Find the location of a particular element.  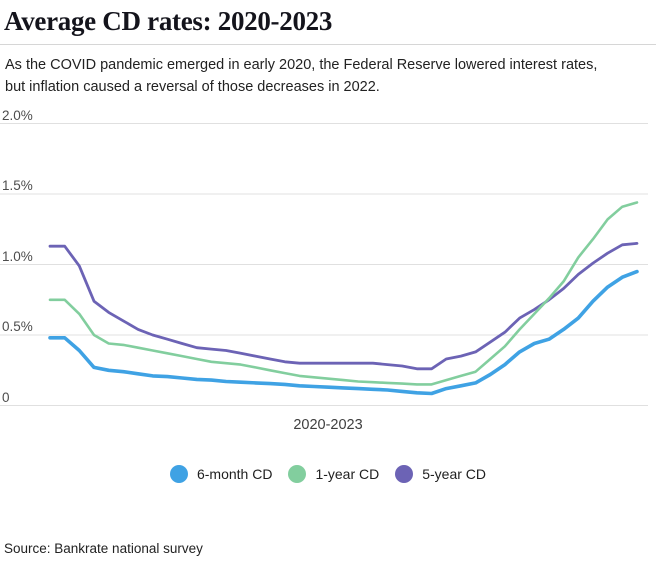

y-tick-label: 1.0% is located at coordinates (17, 256).